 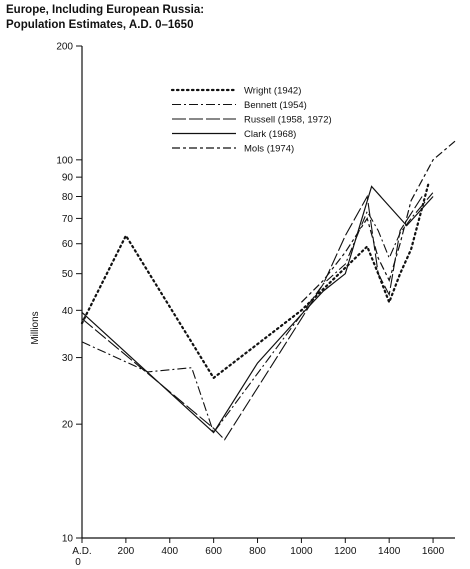 I want to click on x-tick-label: 1600, so click(x=433, y=551).